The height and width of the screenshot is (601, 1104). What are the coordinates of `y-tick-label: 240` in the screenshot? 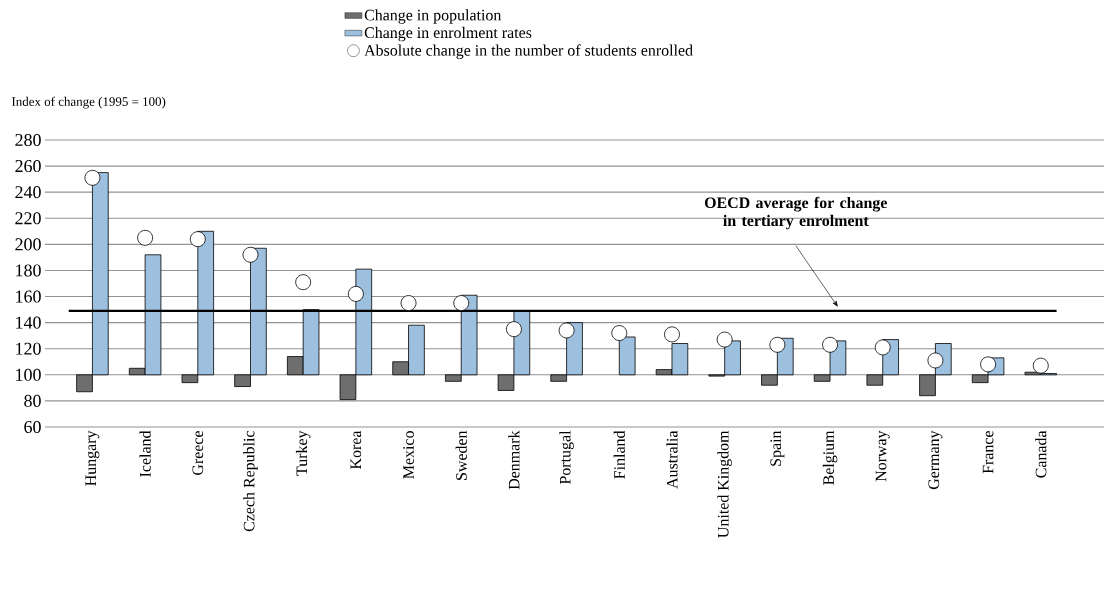 It's located at (28, 192).